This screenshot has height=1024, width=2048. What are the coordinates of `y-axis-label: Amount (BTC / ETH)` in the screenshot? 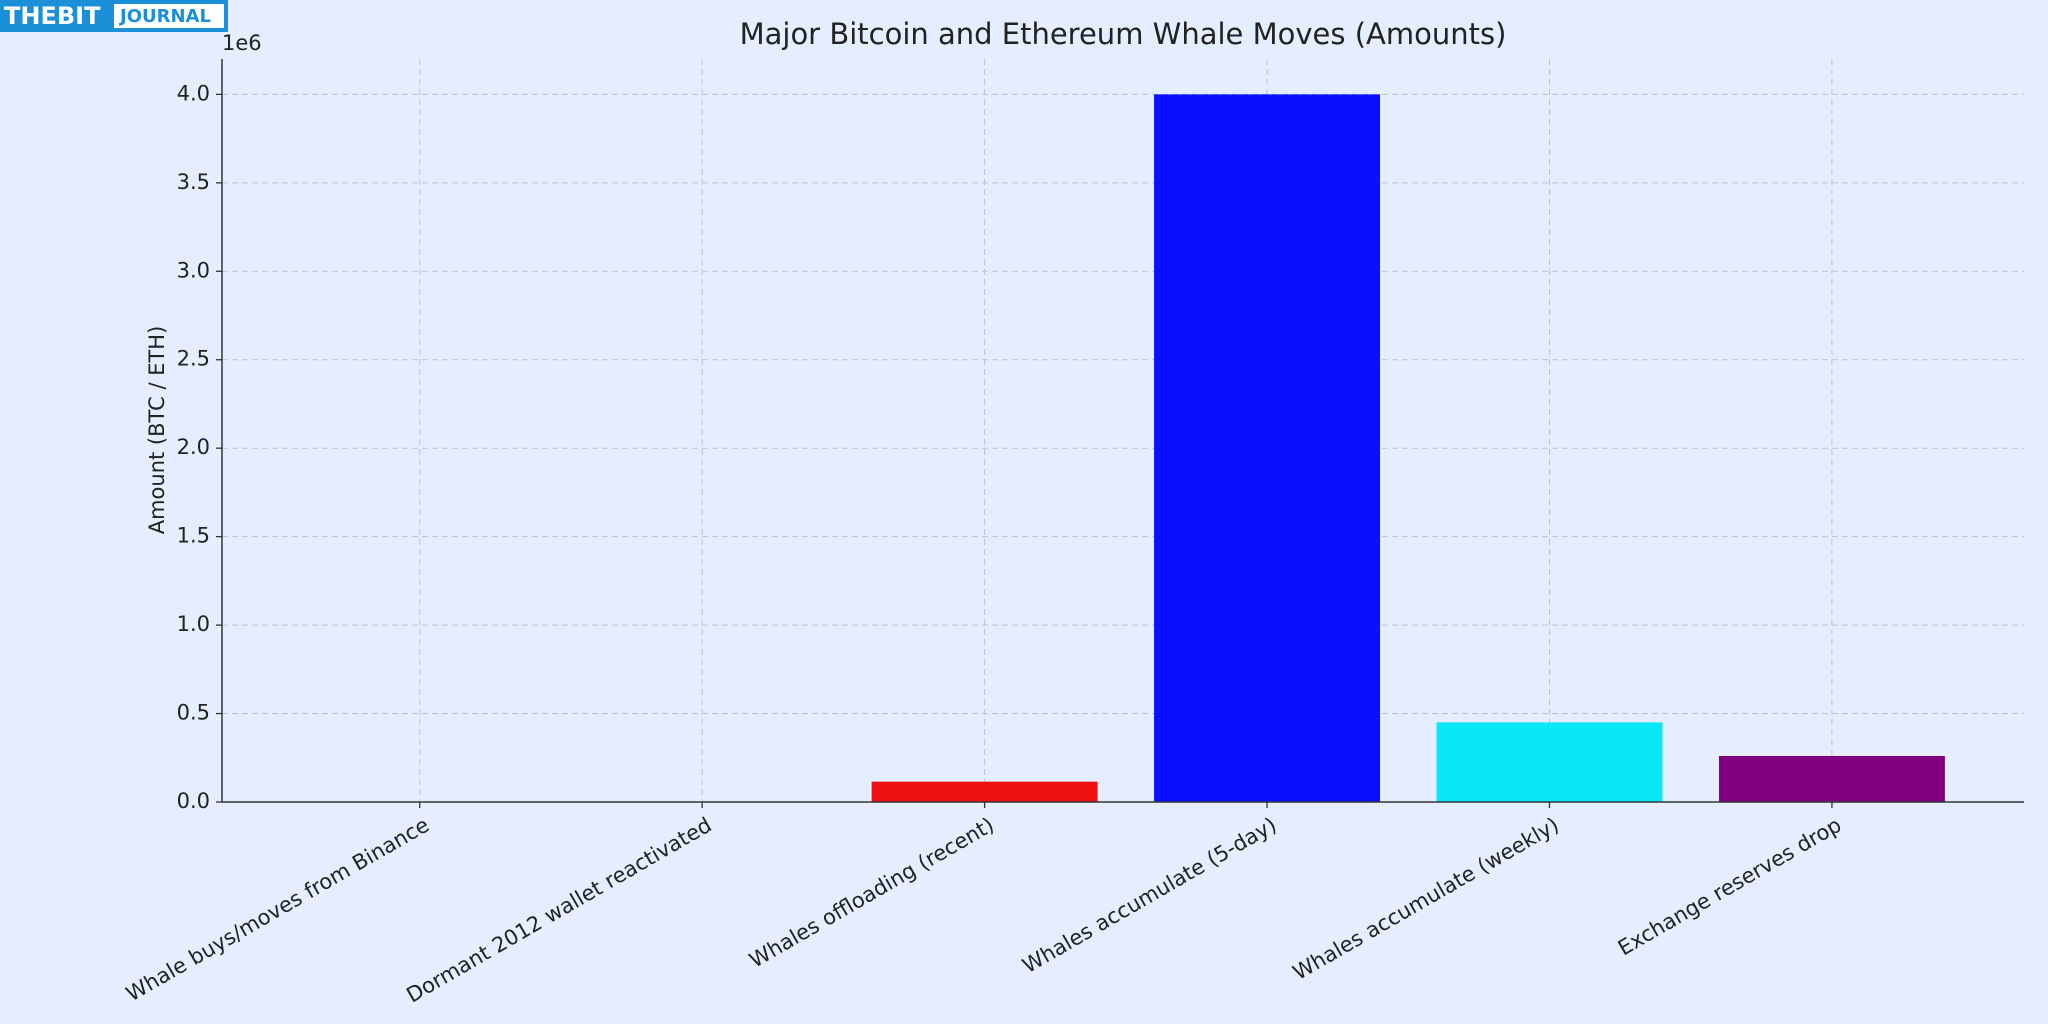 It's located at (157, 430).